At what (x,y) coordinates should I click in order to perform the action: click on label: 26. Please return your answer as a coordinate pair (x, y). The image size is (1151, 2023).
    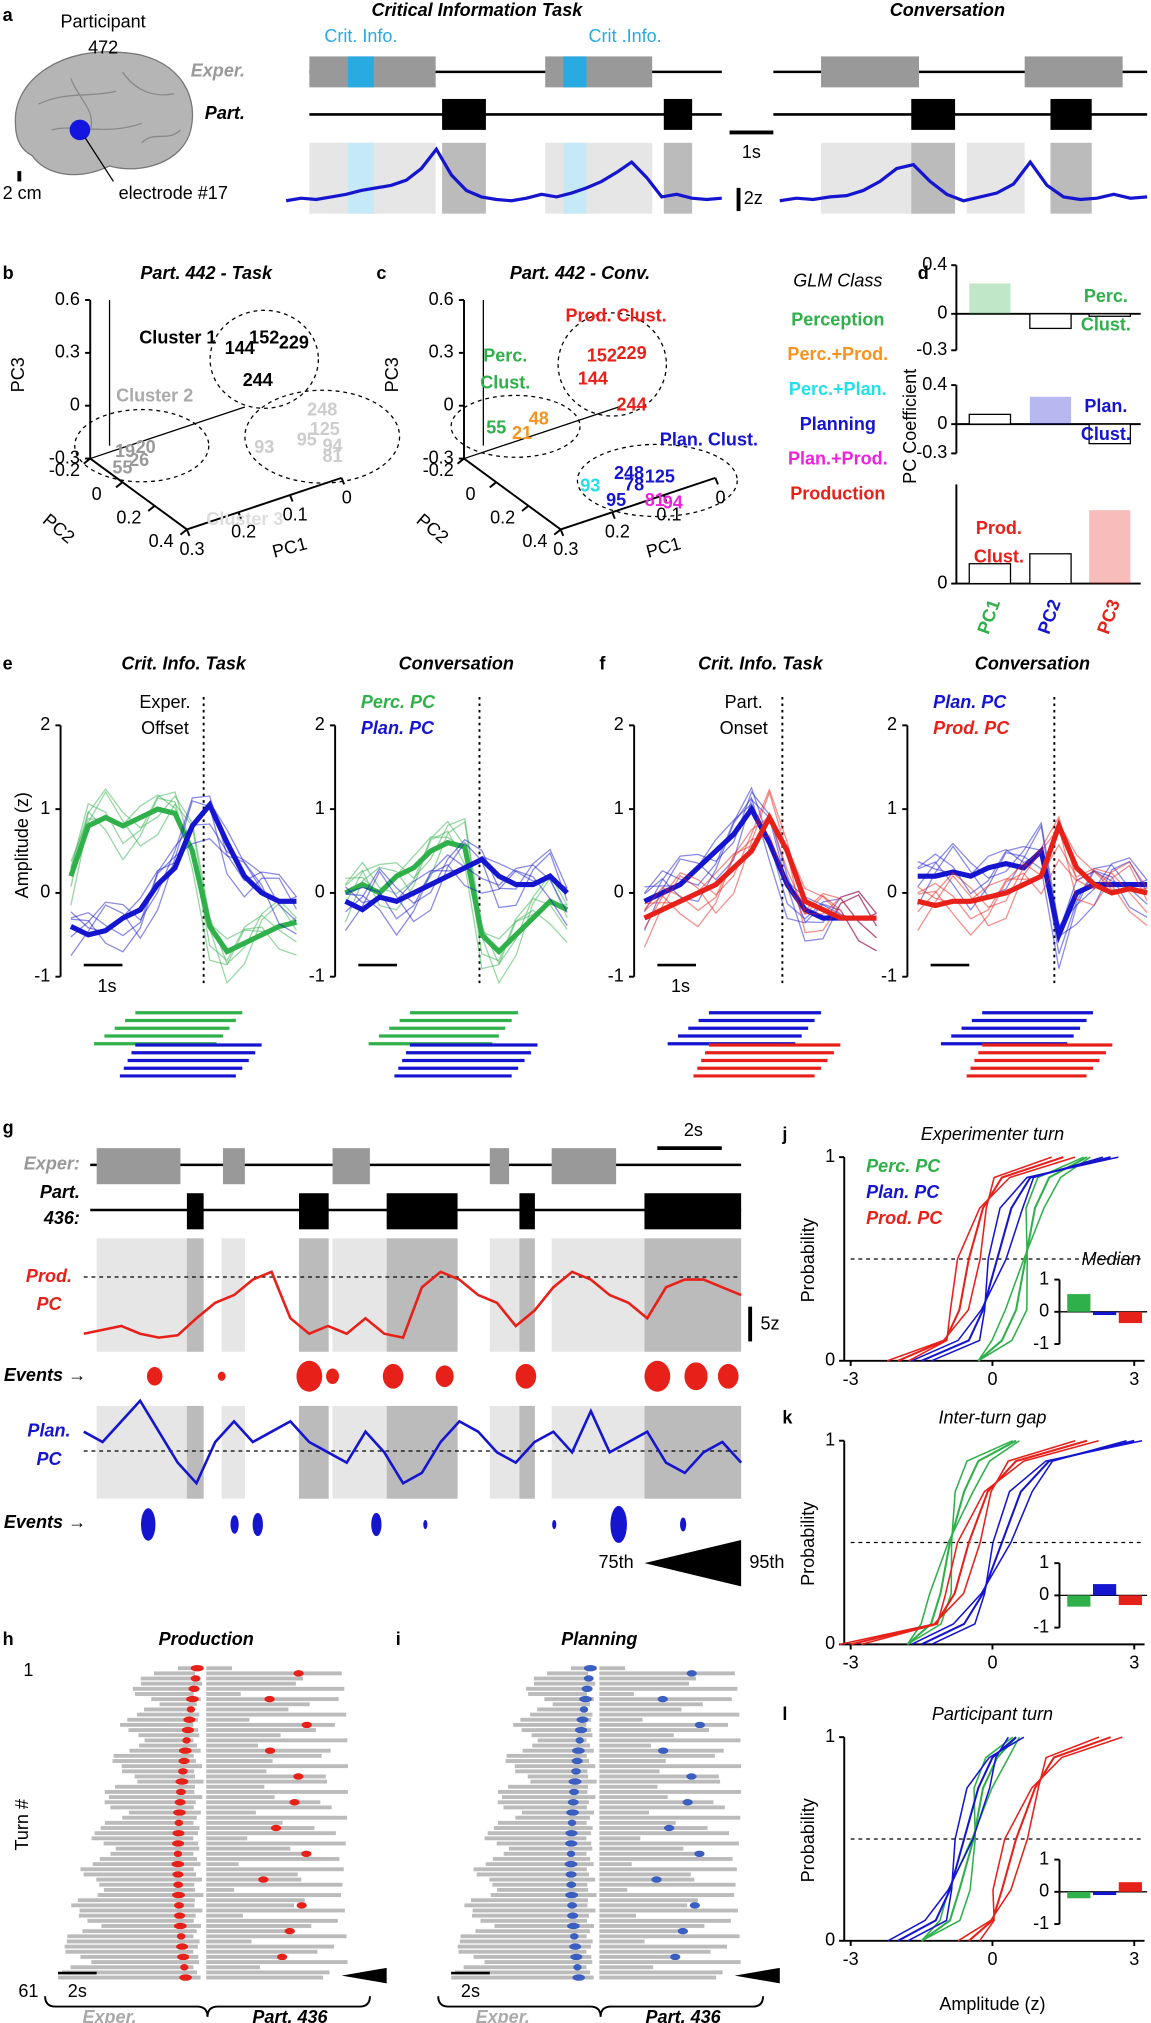
    Looking at the image, I should click on (139, 460).